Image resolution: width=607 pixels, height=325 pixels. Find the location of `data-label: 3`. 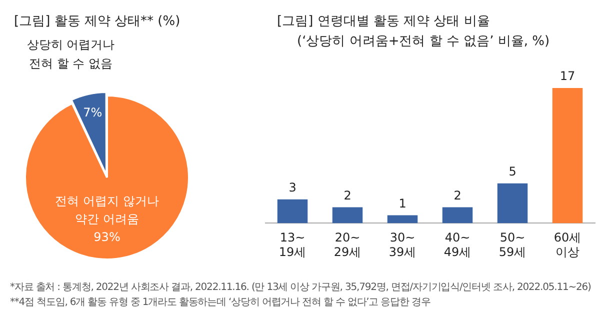

data-label: 3 is located at coordinates (292, 187).